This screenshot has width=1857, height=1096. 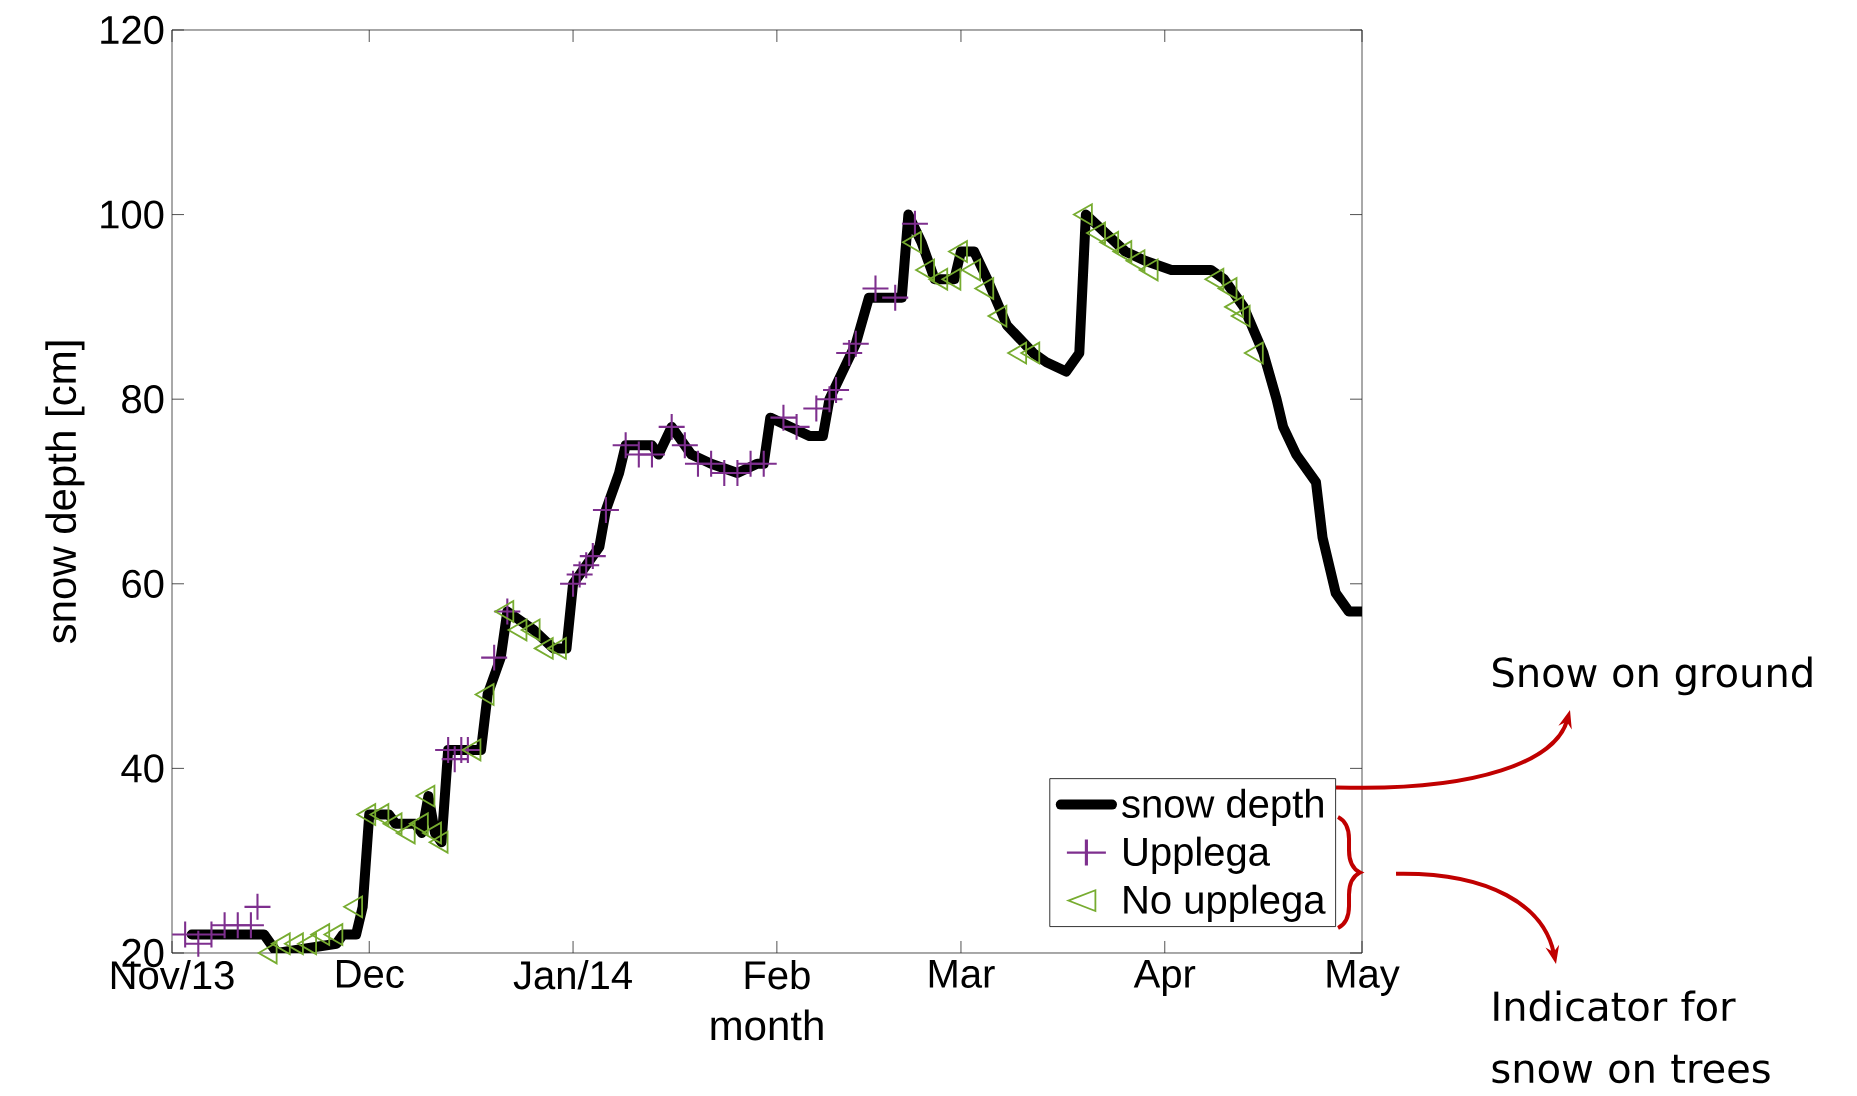 I want to click on legend-label: Upplega, so click(x=1197, y=855).